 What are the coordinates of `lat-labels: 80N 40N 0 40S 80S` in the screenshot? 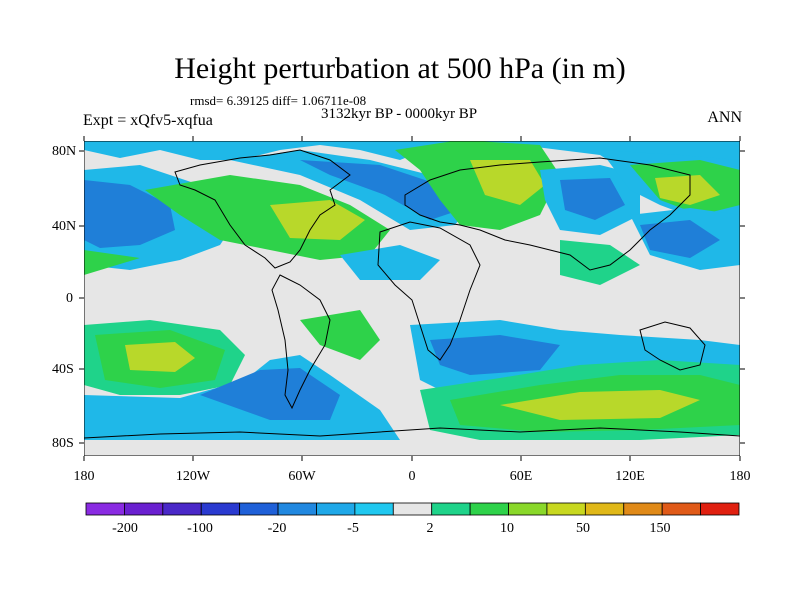 It's located at (64, 297).